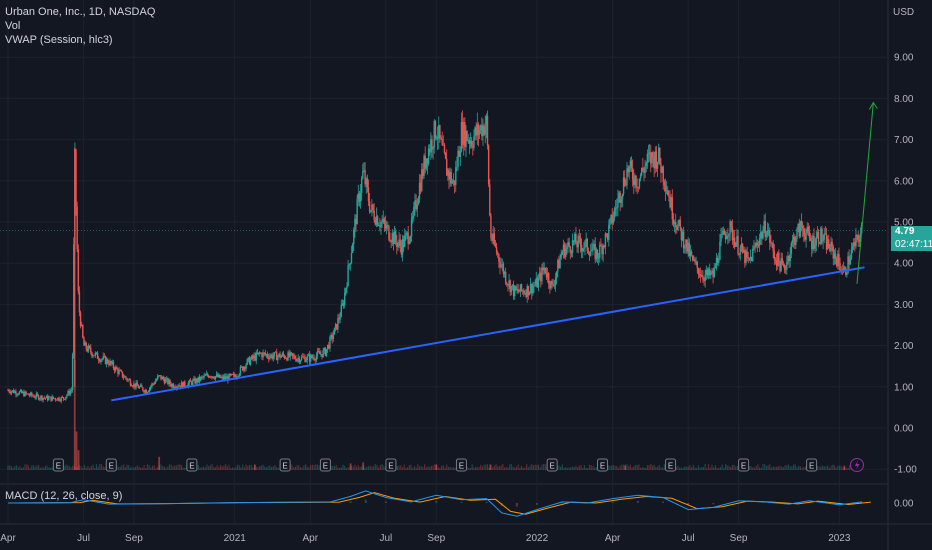 Image resolution: width=932 pixels, height=550 pixels. What do you see at coordinates (80, 12) in the screenshot?
I see `symbol-title: Urban One, Inc., 1D, NASDAQ` at bounding box center [80, 12].